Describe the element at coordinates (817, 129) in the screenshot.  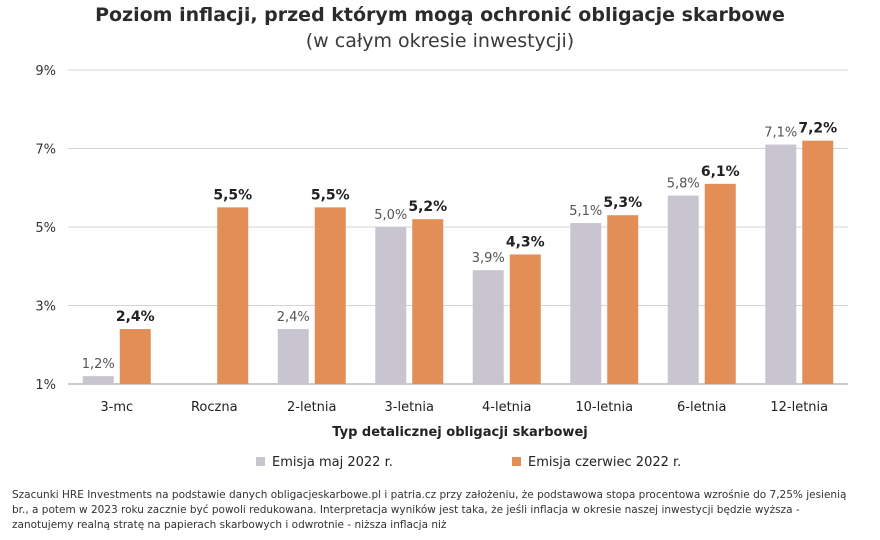
I see `data-label: 7,2%` at that location.